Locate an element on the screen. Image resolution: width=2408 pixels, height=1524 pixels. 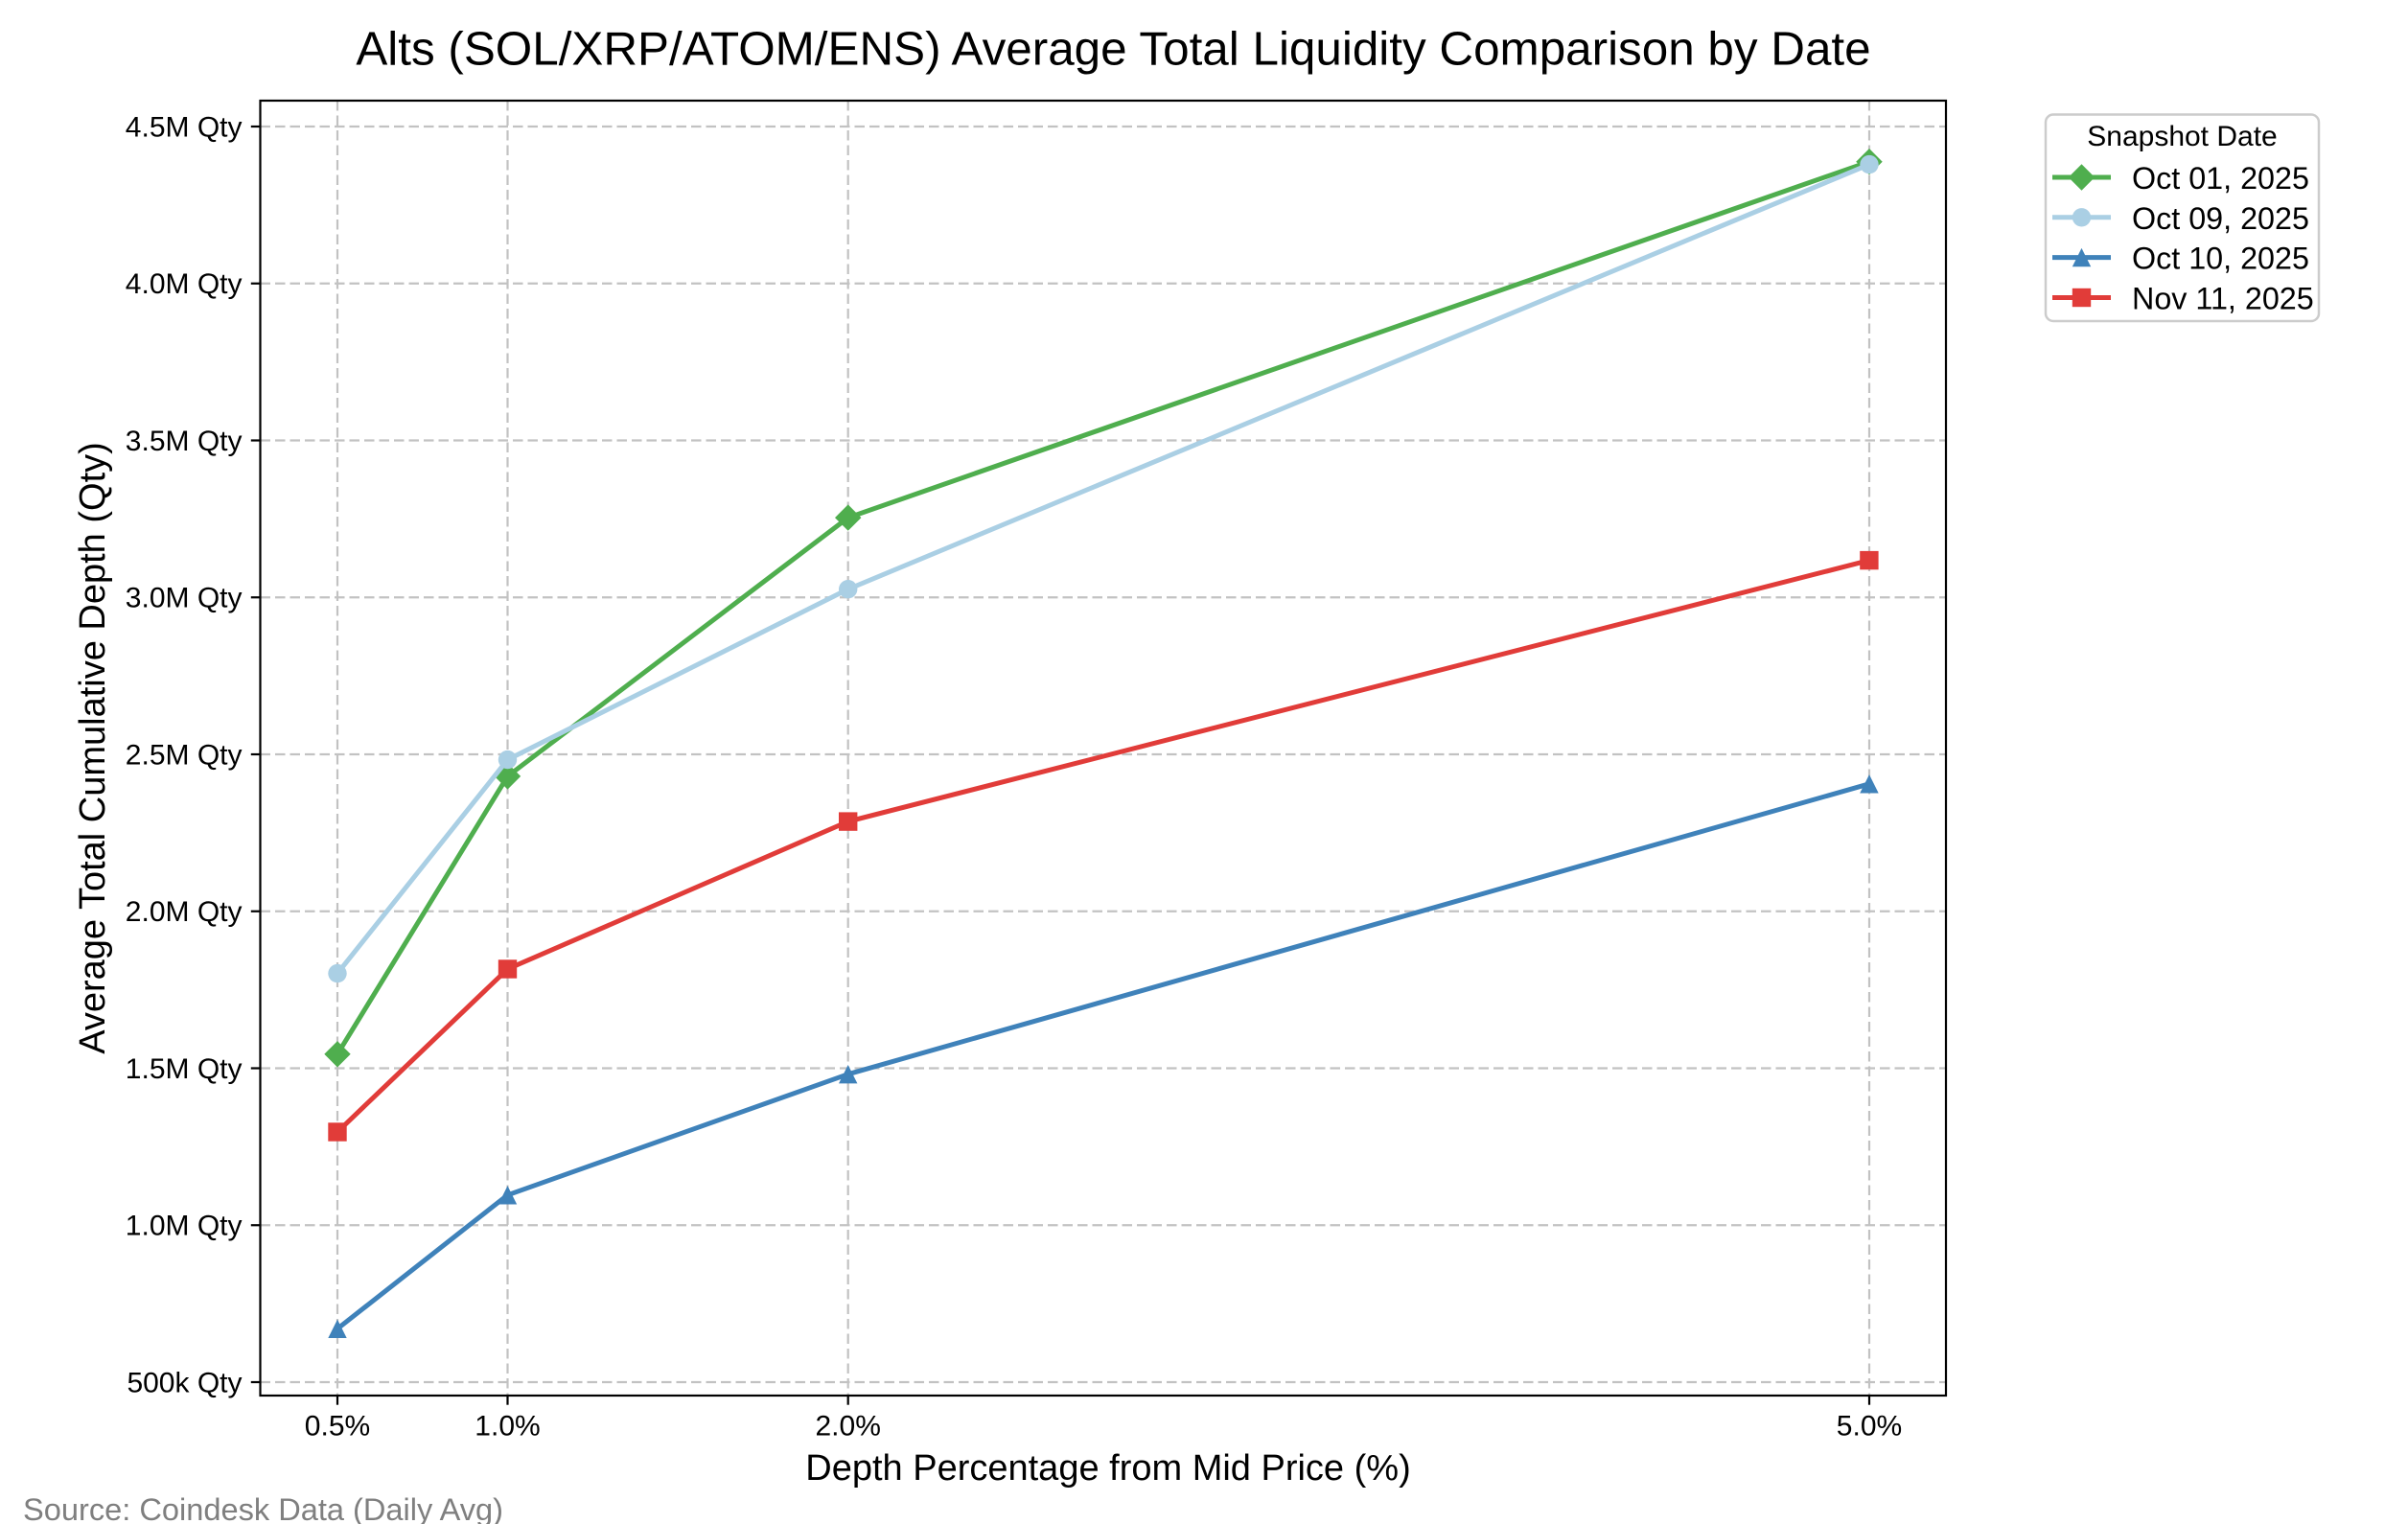
svg-text: Oct 10, 2025 is located at coordinates (2220, 259).